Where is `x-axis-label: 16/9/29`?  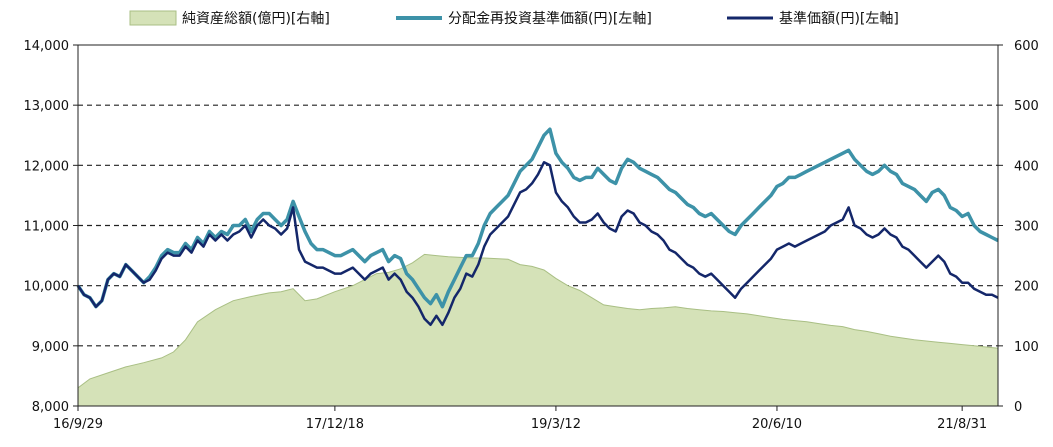 x-axis-label: 16/9/29 is located at coordinates (78, 424).